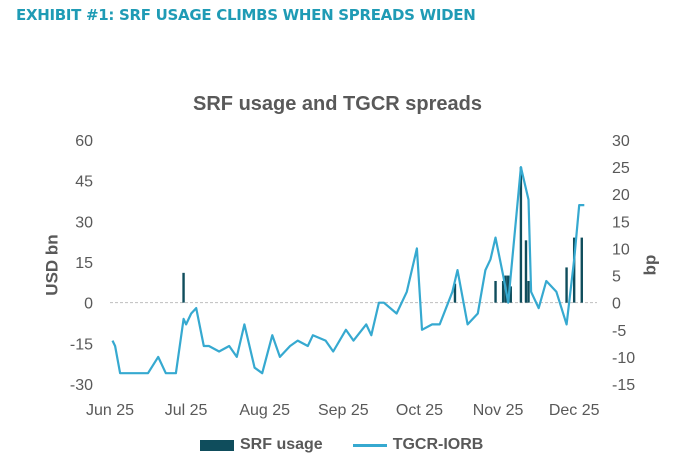 Image resolution: width=675 pixels, height=476 pixels. Describe the element at coordinates (369, 445) in the screenshot. I see `legend-swatch-tgcr` at that location.